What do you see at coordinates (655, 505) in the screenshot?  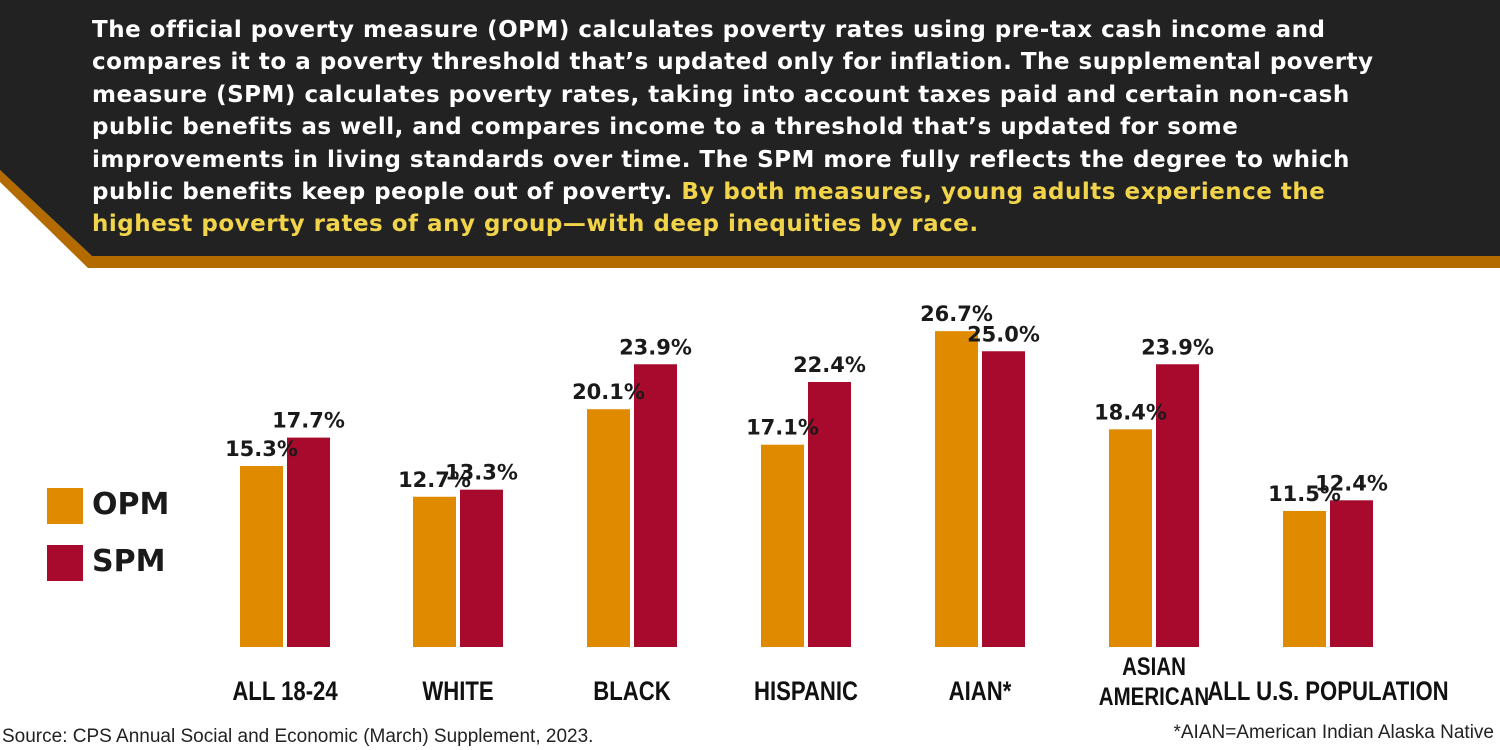 I see `bar-spm-black` at bounding box center [655, 505].